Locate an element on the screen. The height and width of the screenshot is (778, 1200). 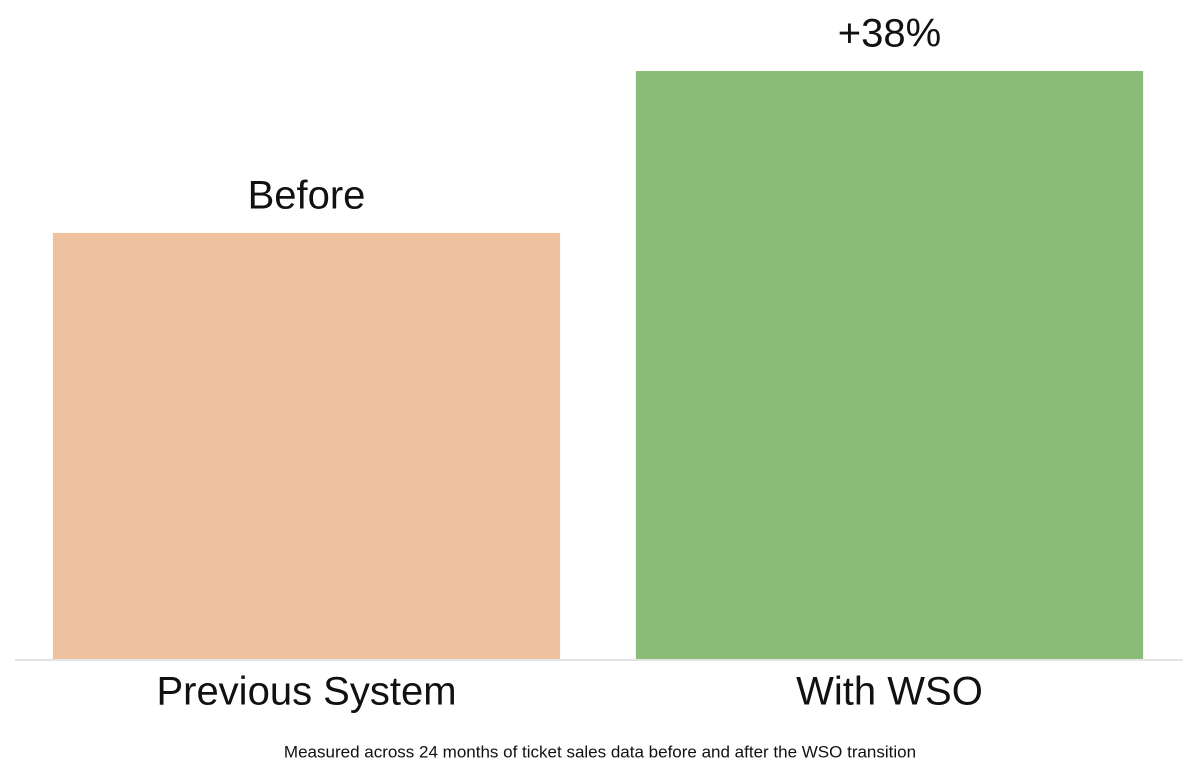
x-tick-label: With WSO is located at coordinates (889, 692).